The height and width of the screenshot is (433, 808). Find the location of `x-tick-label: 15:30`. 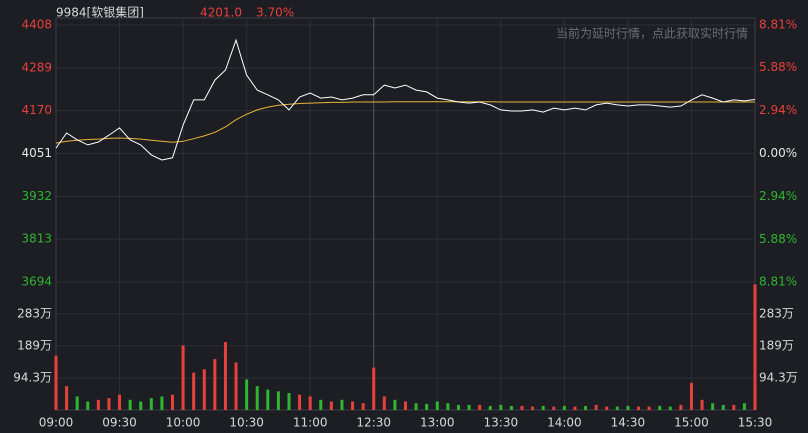

x-tick-label: 15:30 is located at coordinates (755, 423).